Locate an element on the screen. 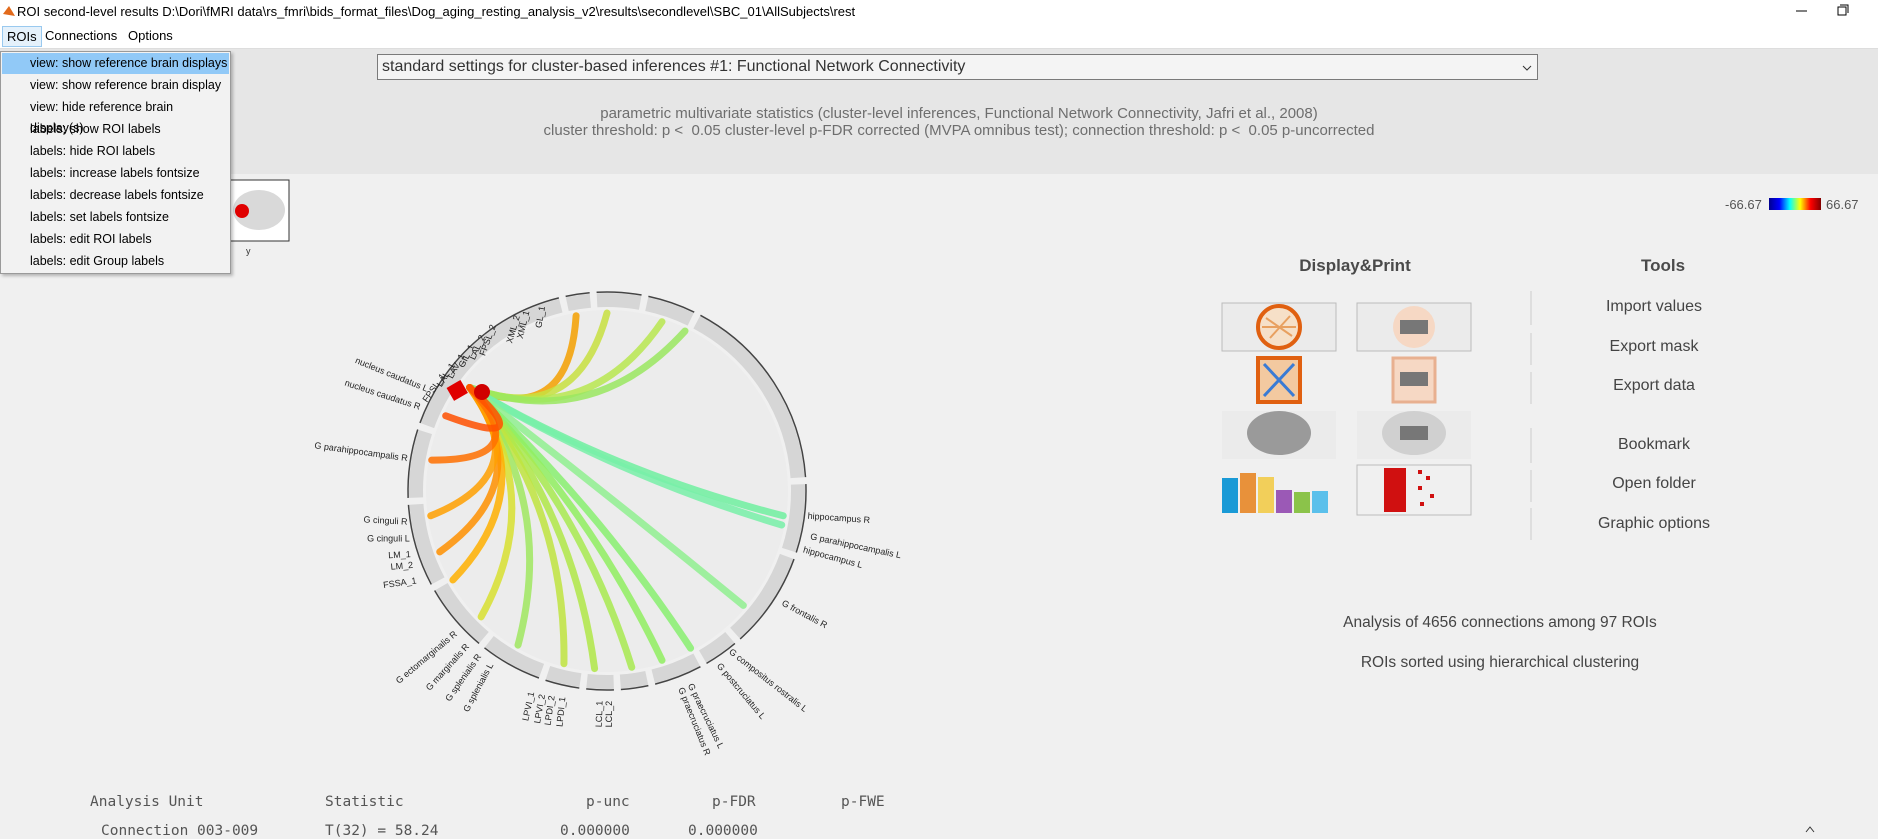 The height and width of the screenshot is (839, 1878). table-header: p-FWE is located at coordinates (863, 802).